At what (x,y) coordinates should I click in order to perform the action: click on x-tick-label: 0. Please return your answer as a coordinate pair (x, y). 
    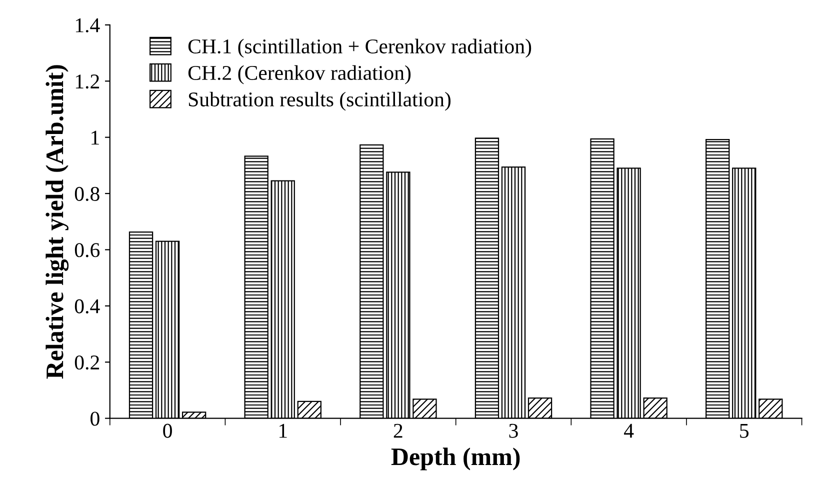
    Looking at the image, I should click on (167, 431).